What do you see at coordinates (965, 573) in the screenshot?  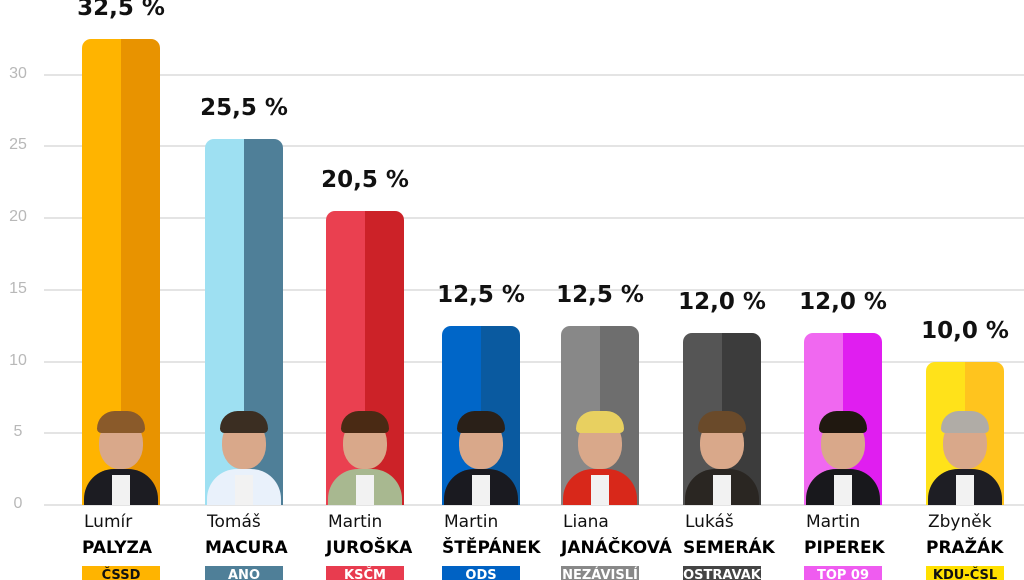 I see `party-badge: KDU-ČSL` at bounding box center [965, 573].